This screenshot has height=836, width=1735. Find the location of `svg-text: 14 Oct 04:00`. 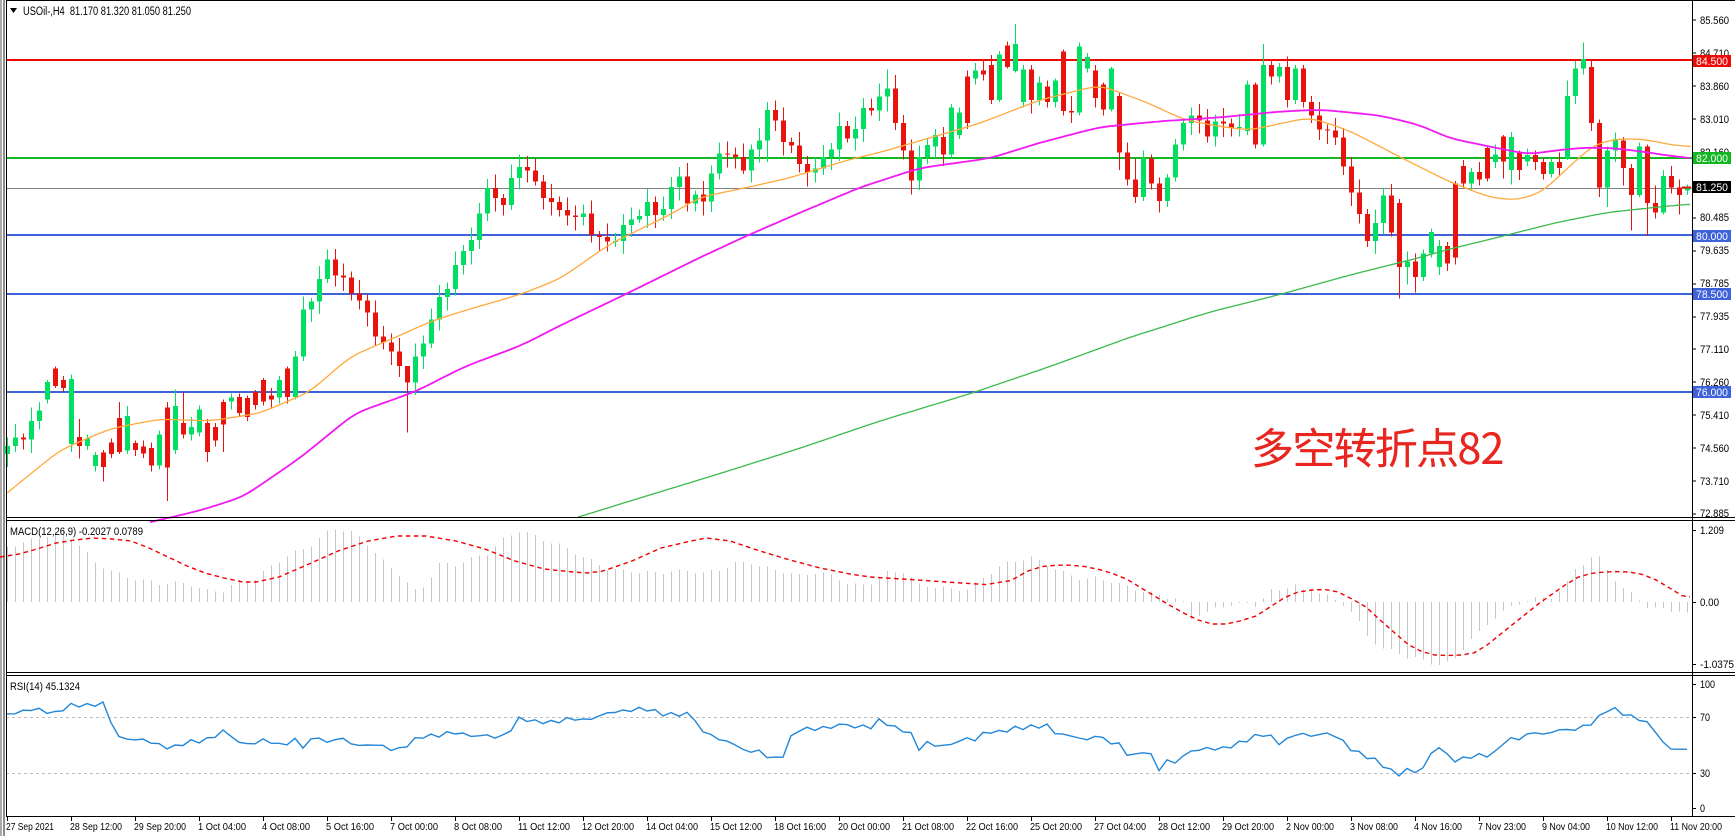

svg-text: 14 Oct 04:00 is located at coordinates (672, 827).